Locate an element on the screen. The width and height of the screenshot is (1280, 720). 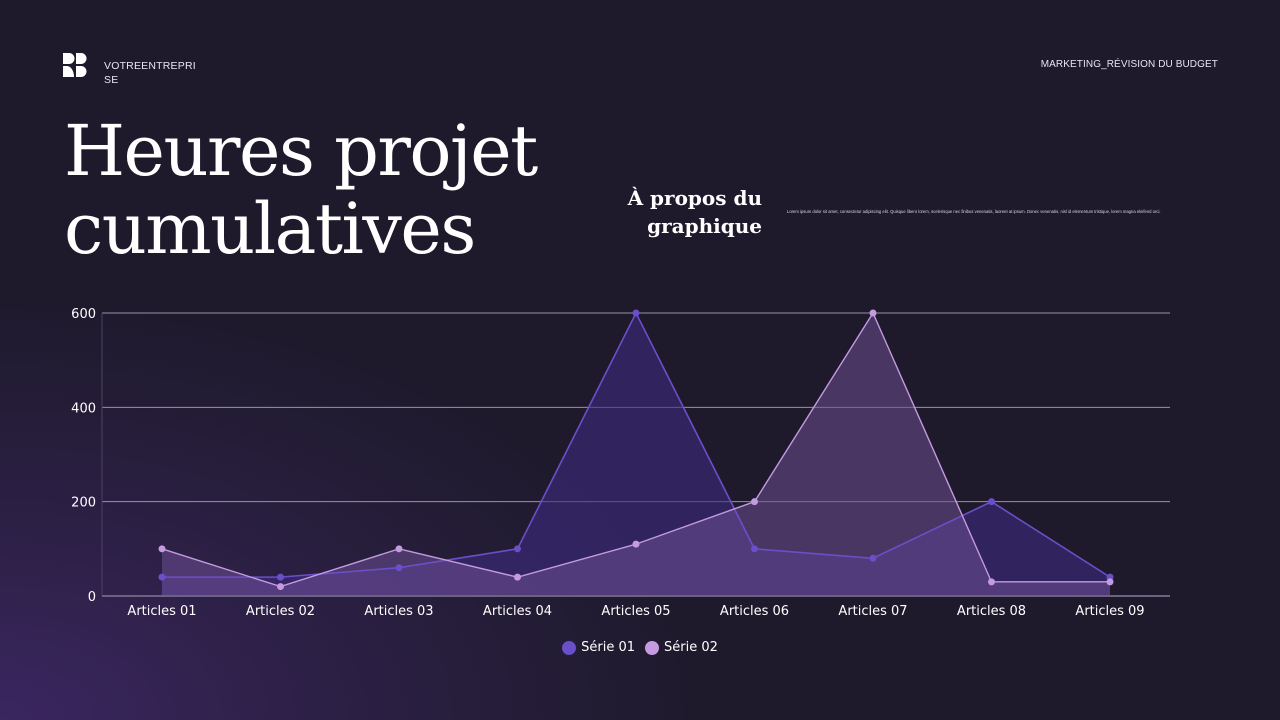
x-tick-label: Articles 09 is located at coordinates (1109, 611).